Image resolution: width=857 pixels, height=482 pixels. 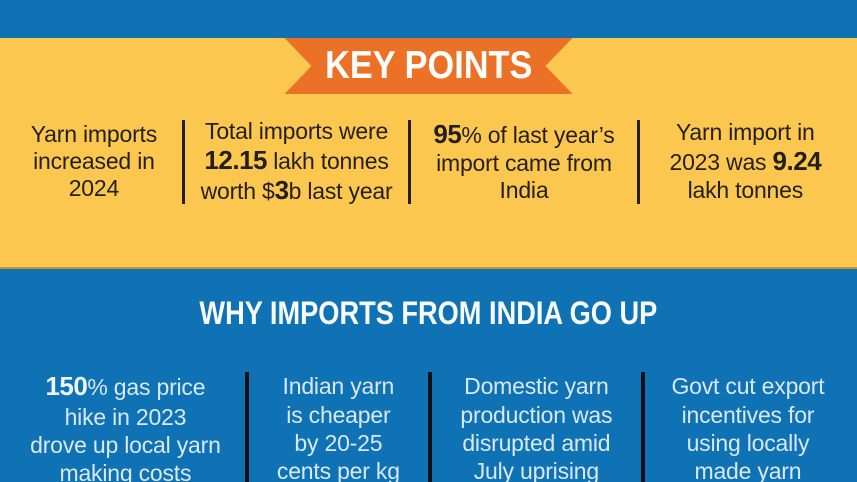 What do you see at coordinates (745, 161) in the screenshot?
I see `key-point-item: Yarn import in 2023 was 9.24 lakh tonnes` at bounding box center [745, 161].